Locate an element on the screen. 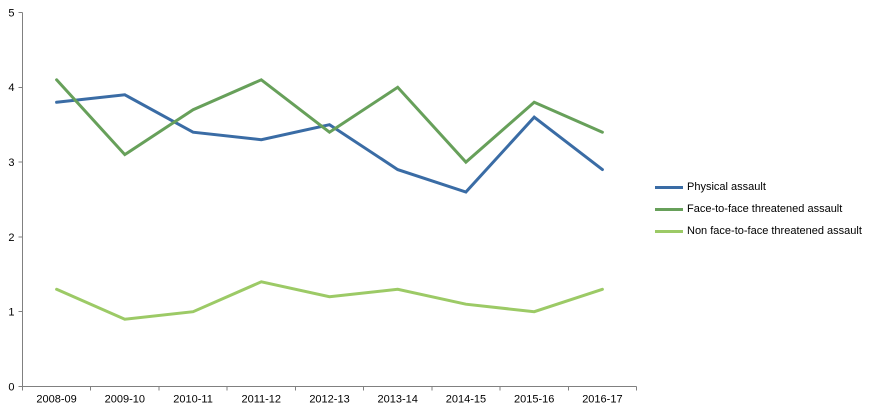 This screenshot has width=870, height=416. legend-label: Face-to-face threatened assault is located at coordinates (765, 208).